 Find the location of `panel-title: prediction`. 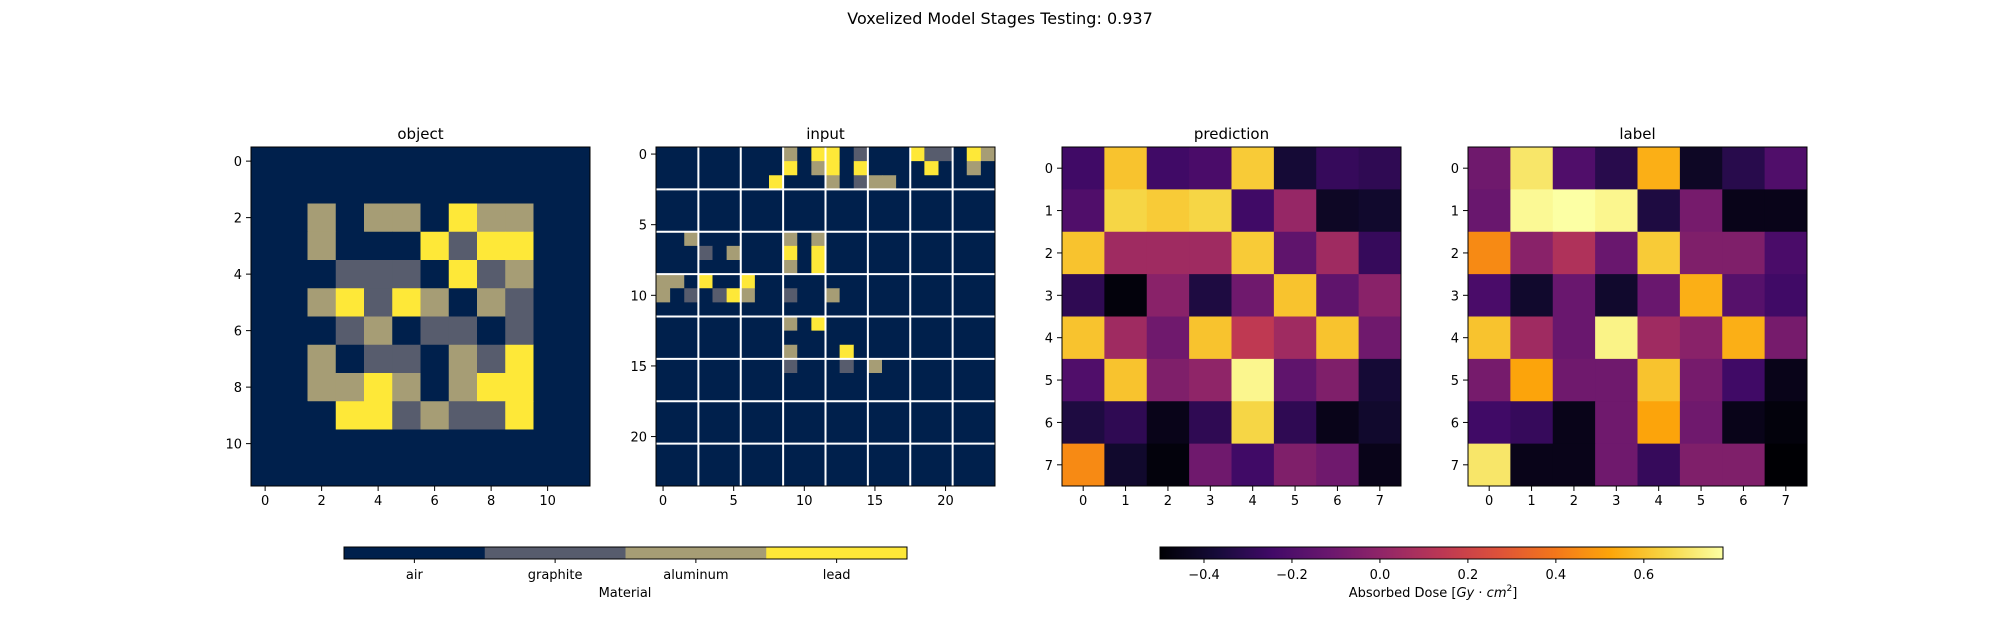

panel-title: prediction is located at coordinates (1231, 134).